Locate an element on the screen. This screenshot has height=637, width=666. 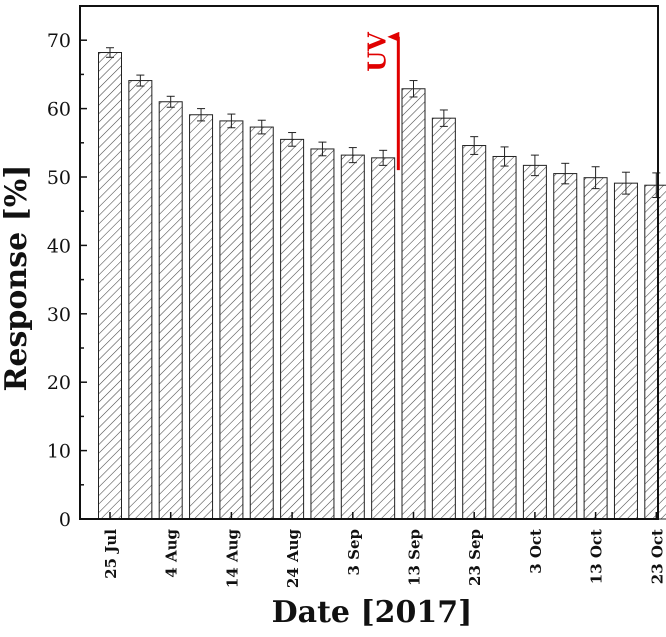
x-axis-title: Date [2017] is located at coordinates (372, 612).